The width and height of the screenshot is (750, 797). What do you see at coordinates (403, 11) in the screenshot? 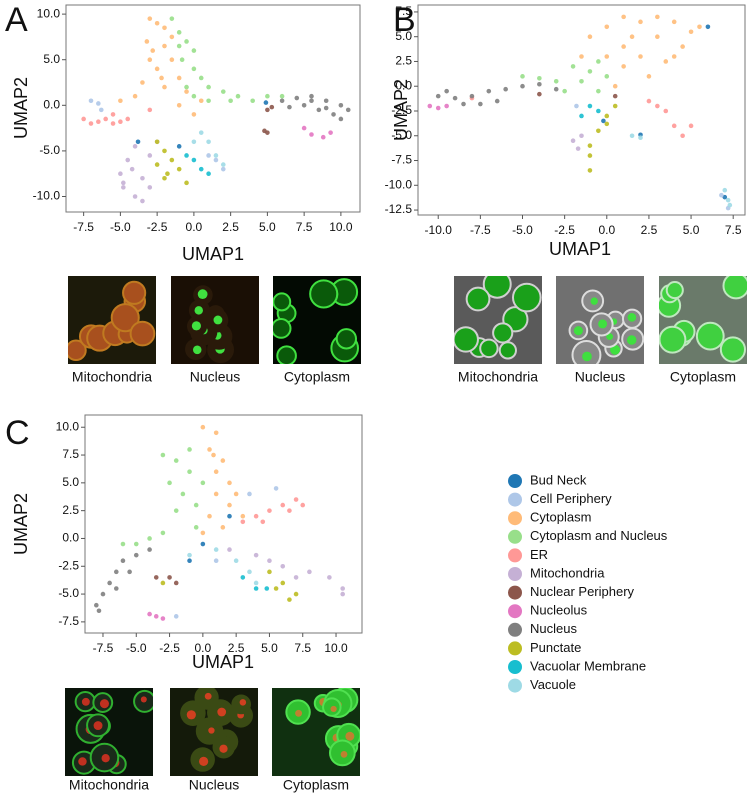
I see `y-tick-label: 7.5` at bounding box center [403, 11].